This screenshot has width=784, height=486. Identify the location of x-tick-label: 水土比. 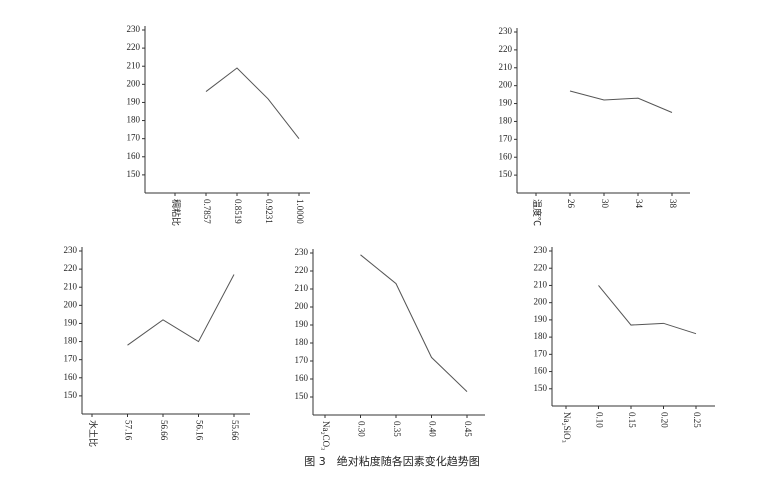
(93, 433).